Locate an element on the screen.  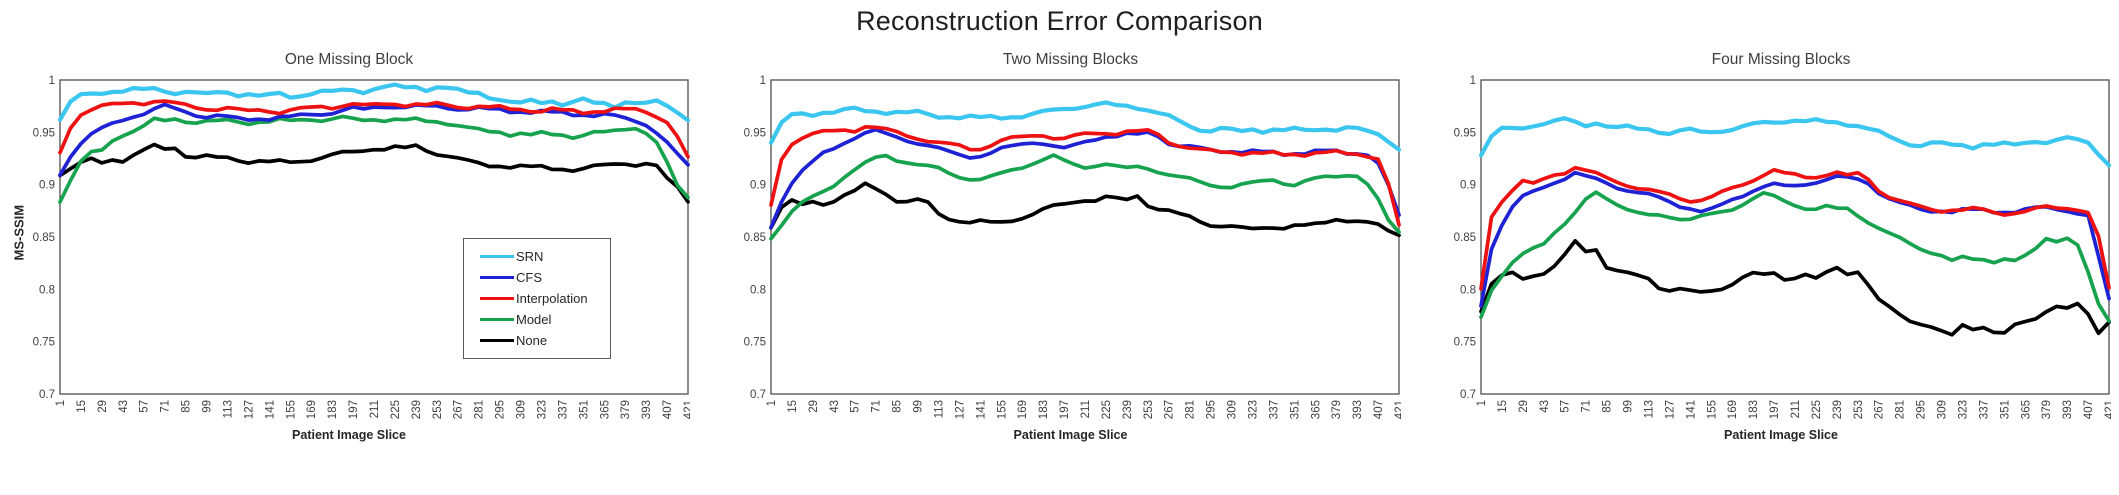
svg-text: 0.8 is located at coordinates (1468, 290).